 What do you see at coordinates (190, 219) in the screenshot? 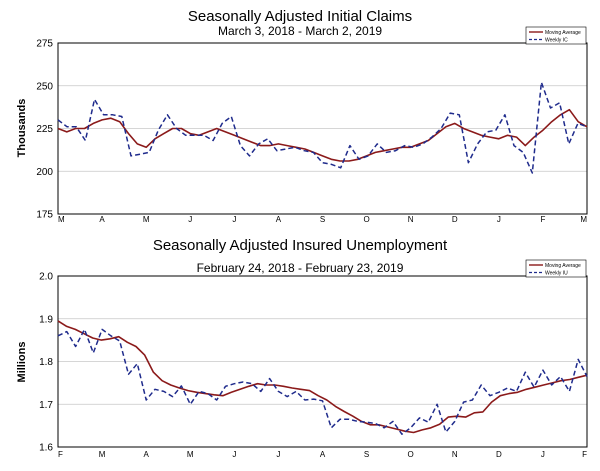
I see `c1-xtick-3: J` at bounding box center [190, 219].